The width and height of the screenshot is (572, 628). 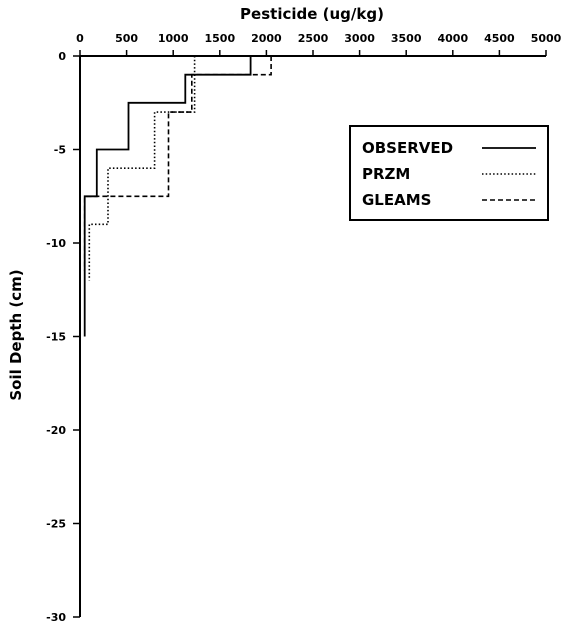 I want to click on series-line-przm, so click(x=142, y=168).